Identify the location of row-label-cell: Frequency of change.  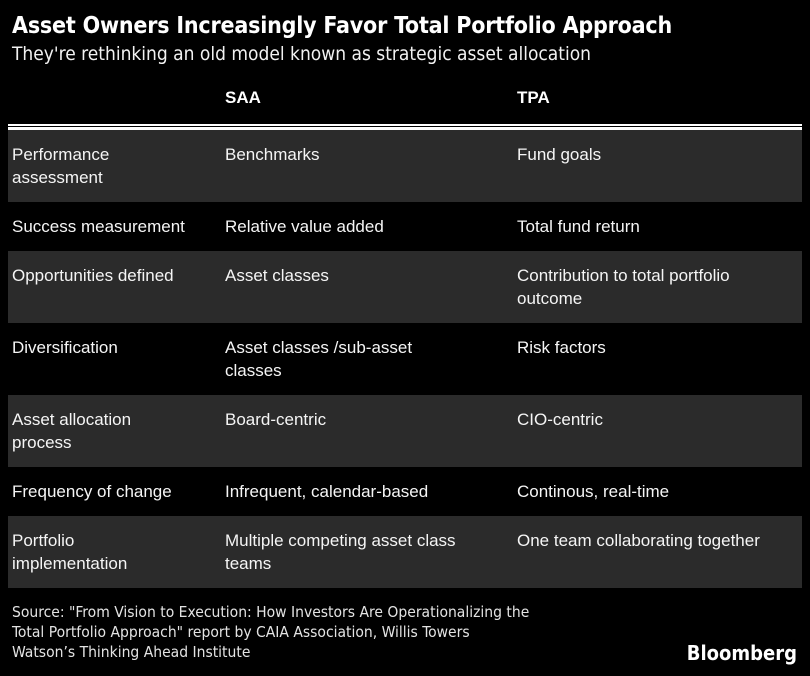
(92, 491).